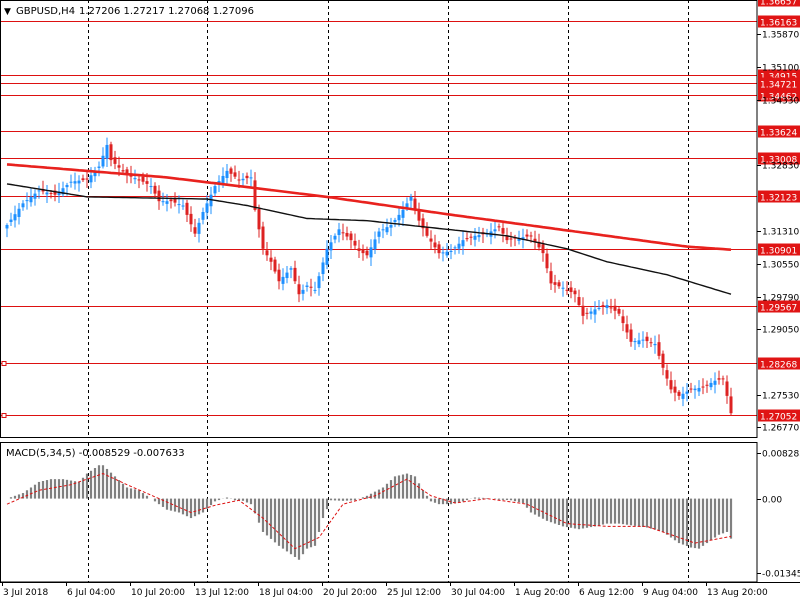 Image resolution: width=800 pixels, height=605 pixels. I want to click on level-price-tag-label: 1.36163, so click(778, 24).